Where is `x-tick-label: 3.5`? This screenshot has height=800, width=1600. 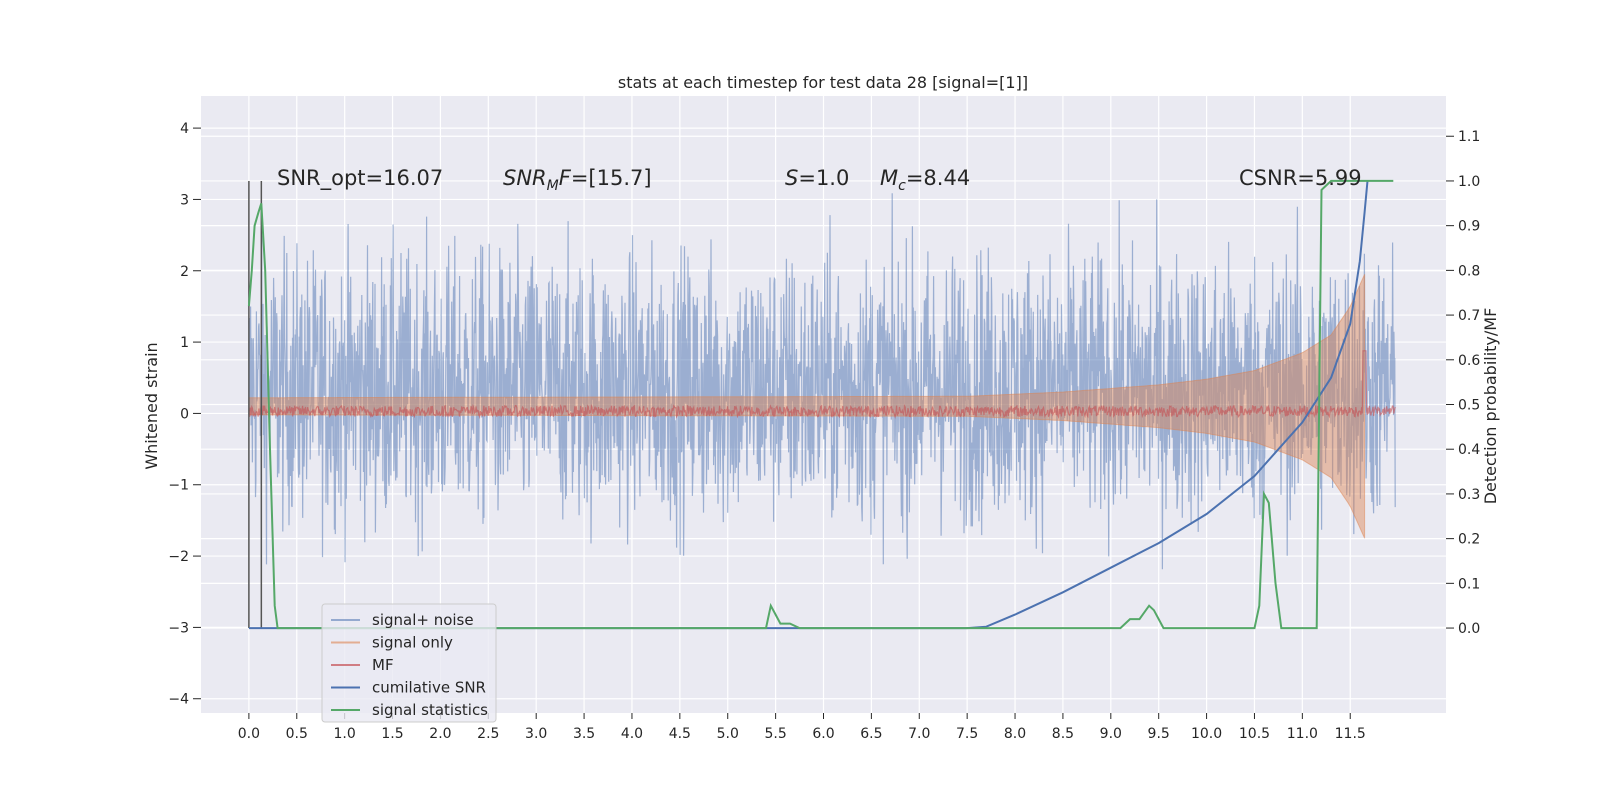 x-tick-label: 3.5 is located at coordinates (584, 734).